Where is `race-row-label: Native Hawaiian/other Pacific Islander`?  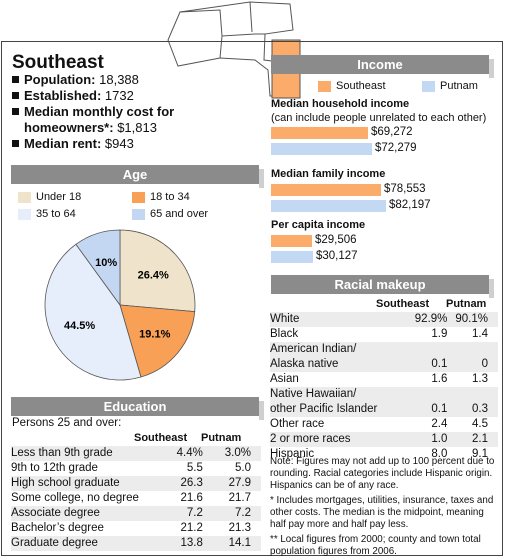 race-row-label: Native Hawaiian/other Pacific Islander is located at coordinates (325, 402).